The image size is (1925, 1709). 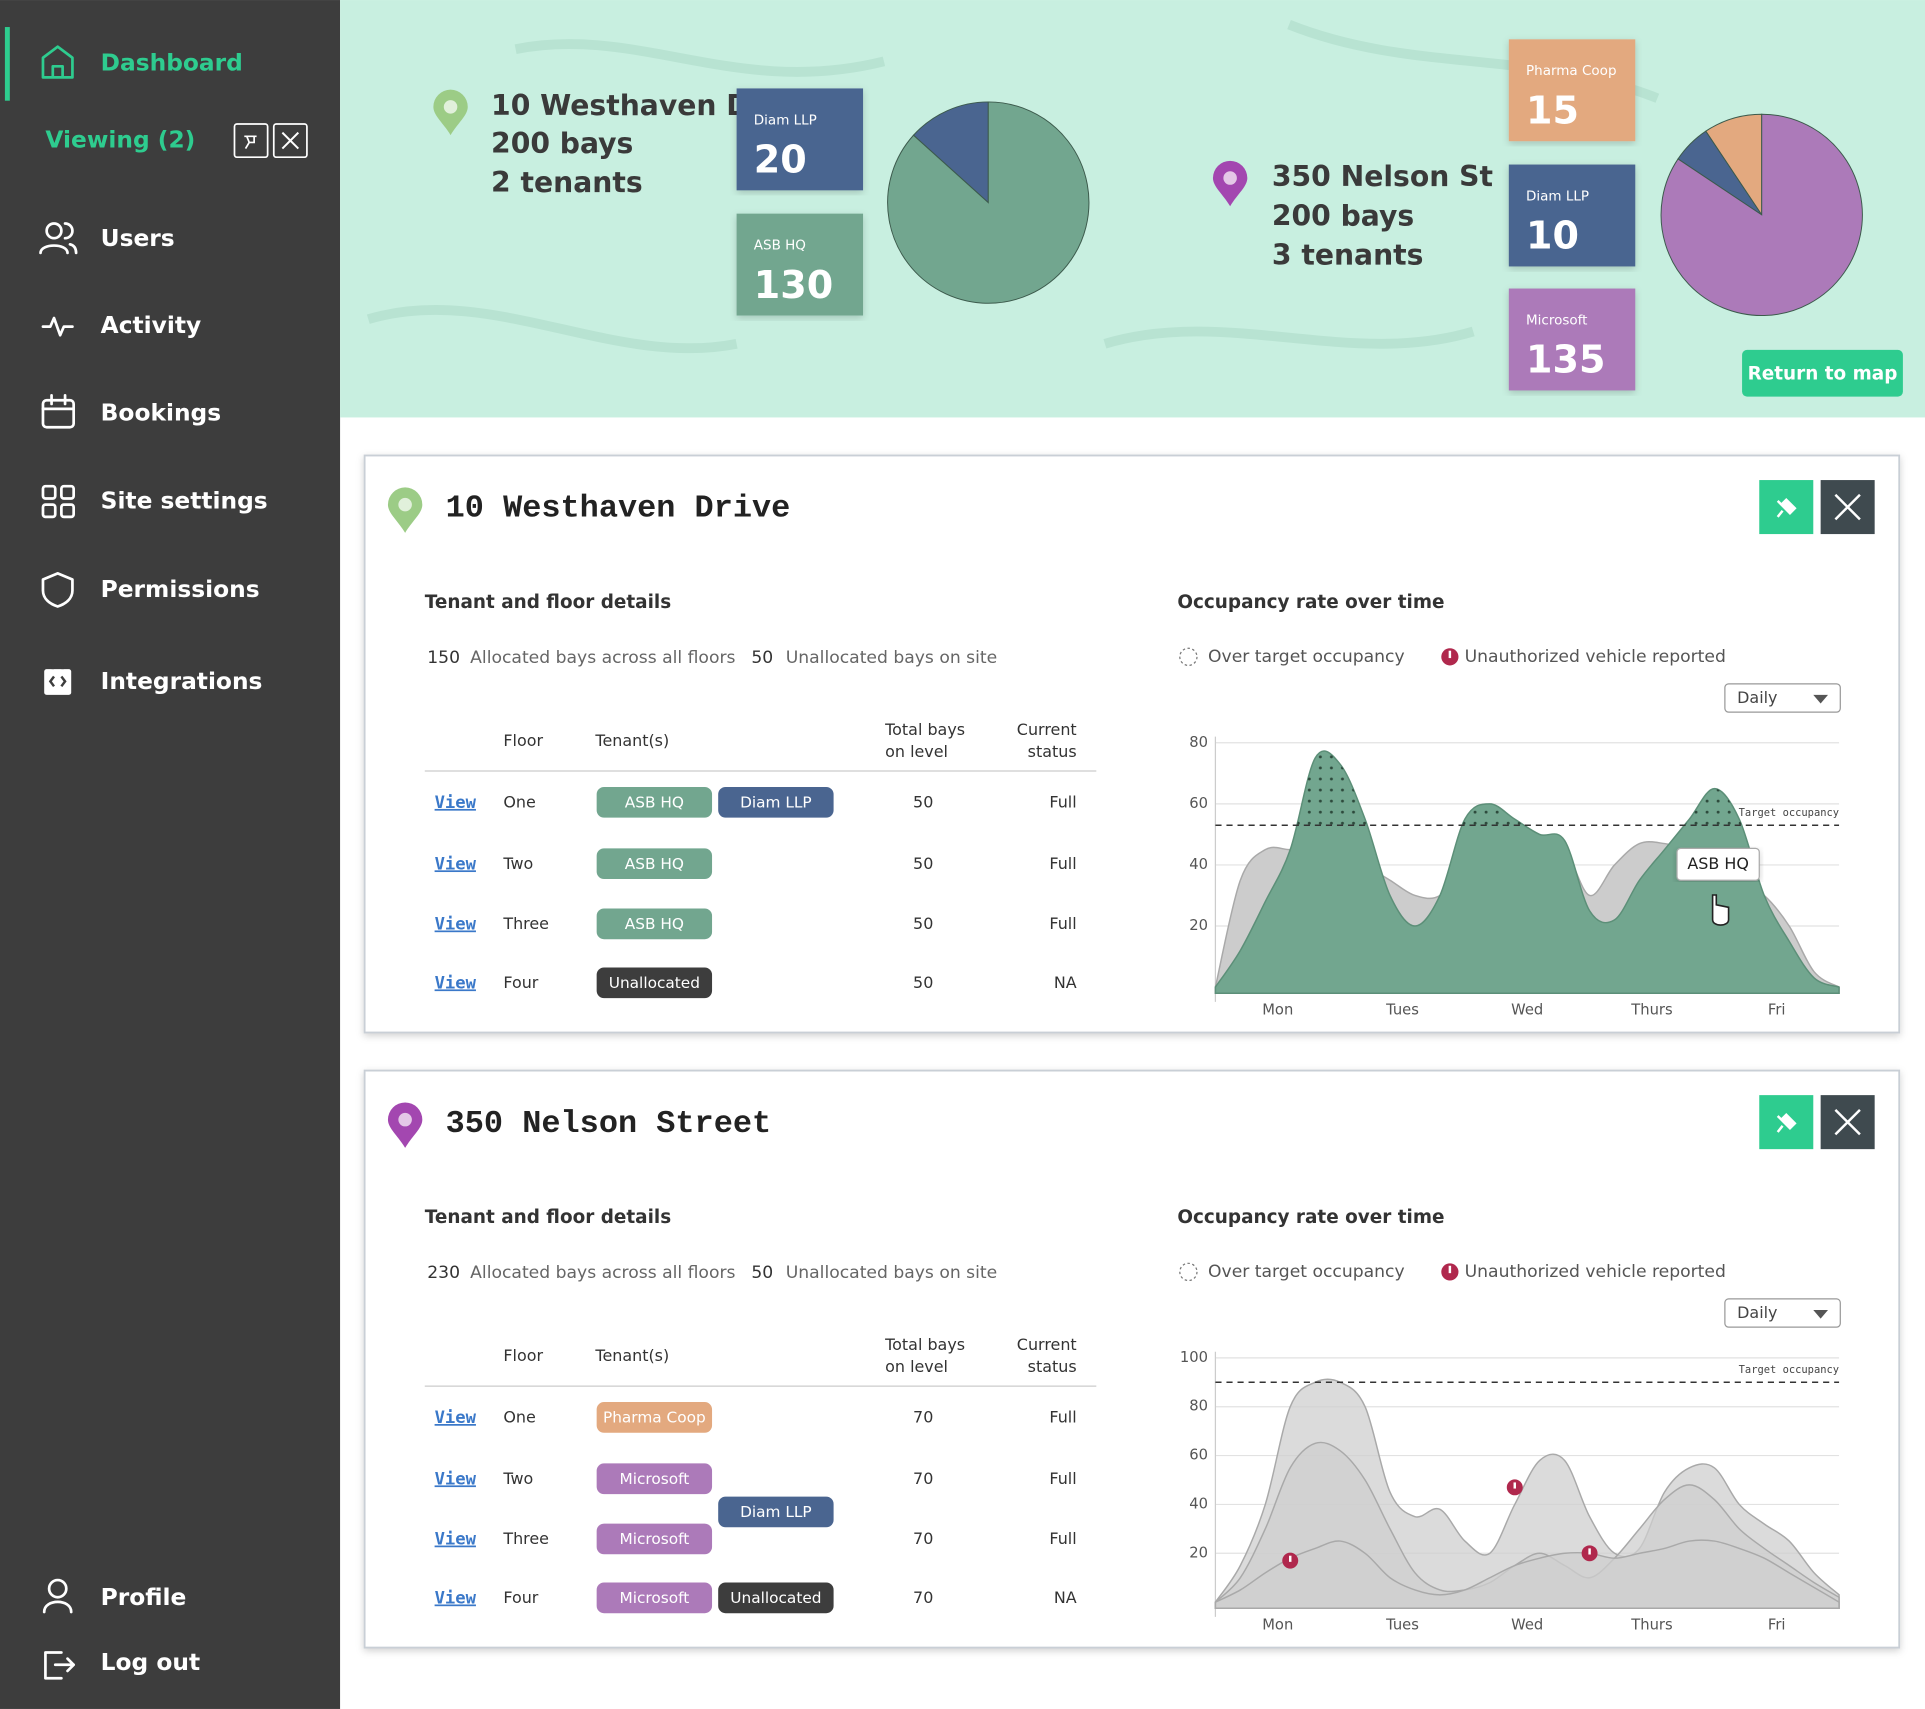 I want to click on site-address: 10 Westhaven Dr, so click(x=627, y=105).